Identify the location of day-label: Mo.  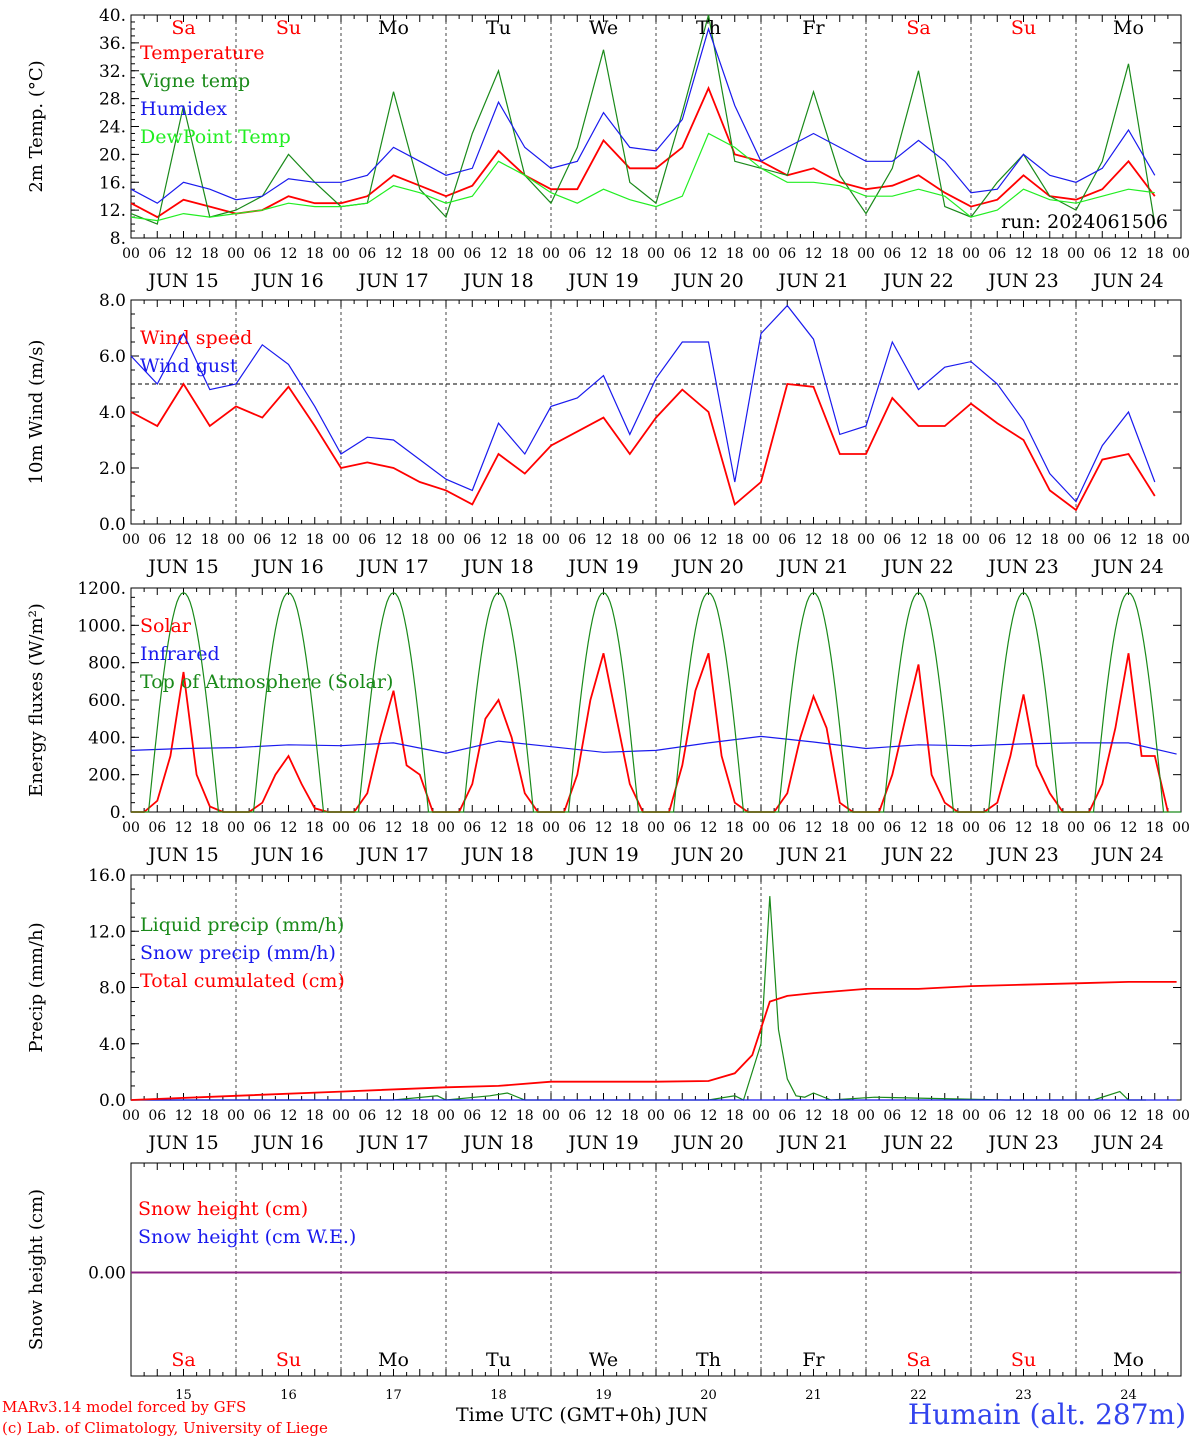
(393, 28).